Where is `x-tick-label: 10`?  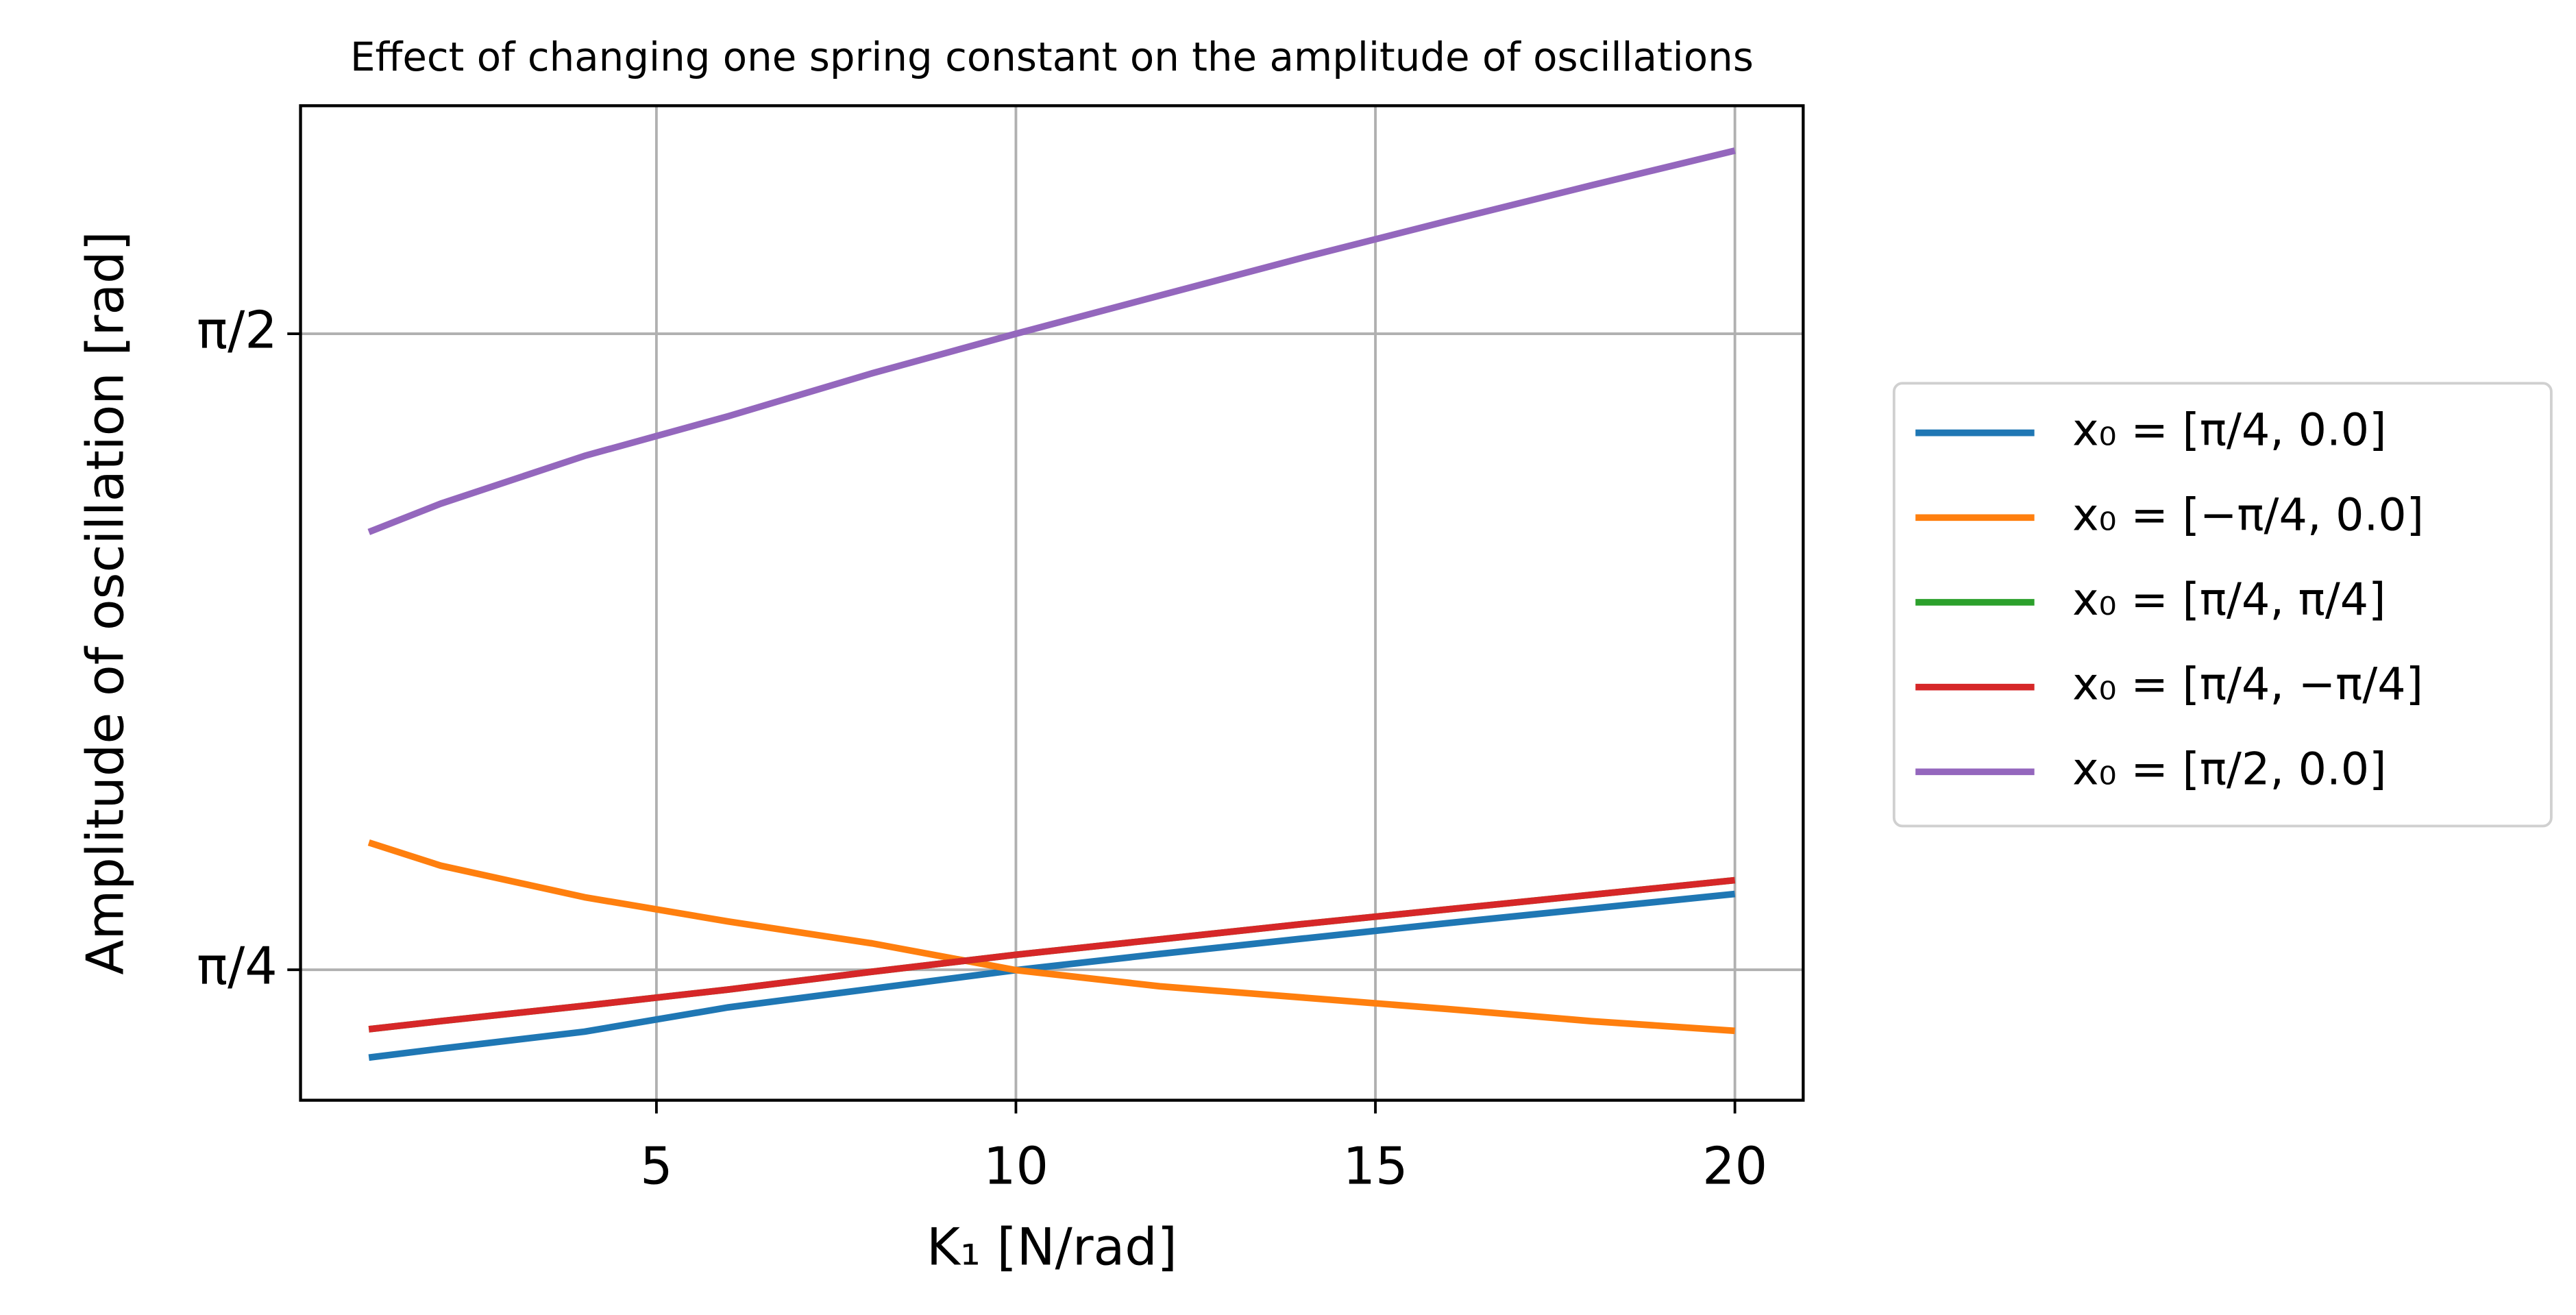
x-tick-label: 10 is located at coordinates (1016, 1166).